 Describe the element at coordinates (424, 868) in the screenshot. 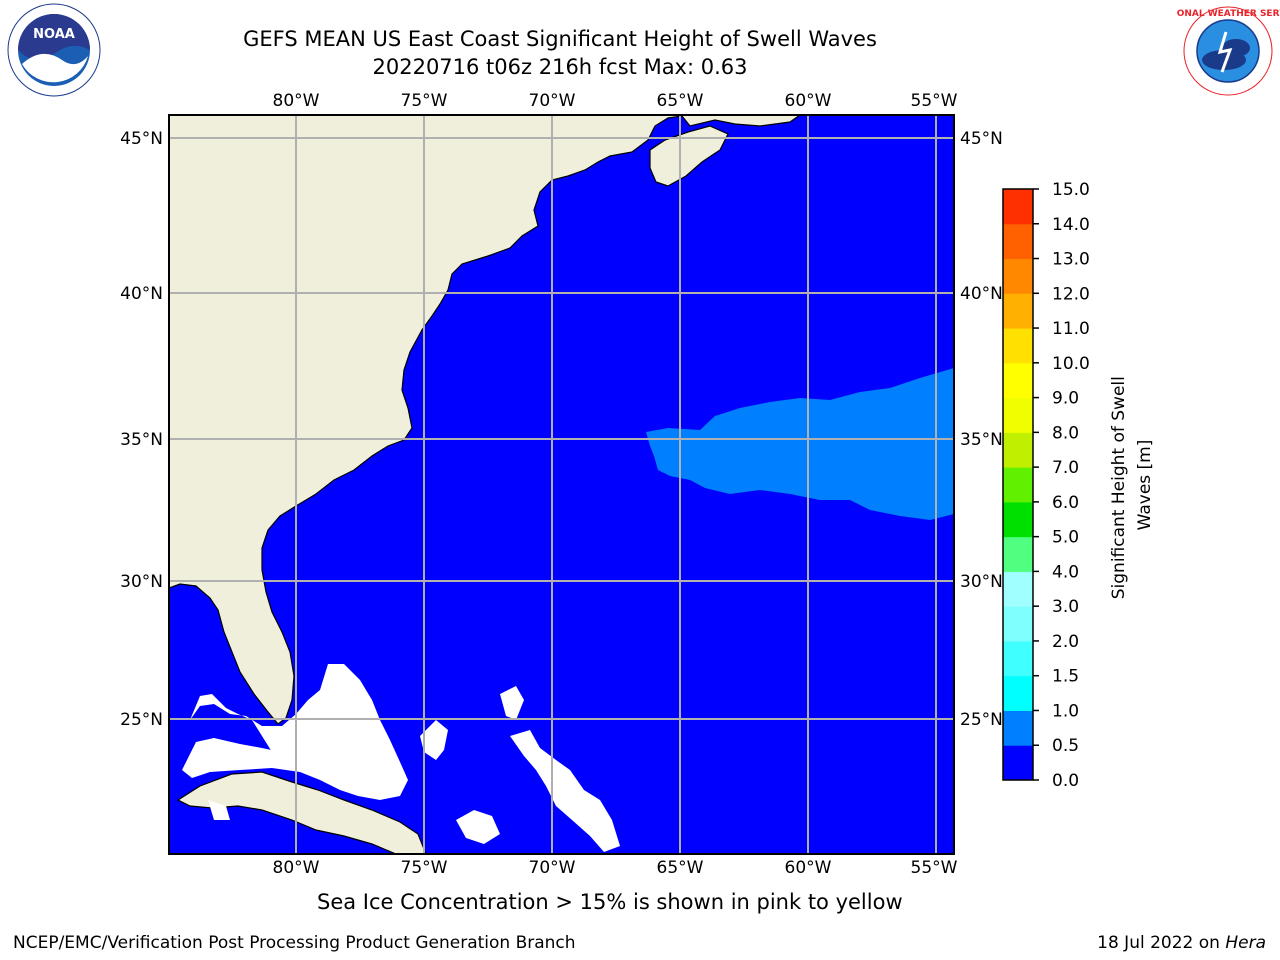

I see `lon-label-bottom: 75°W` at that location.